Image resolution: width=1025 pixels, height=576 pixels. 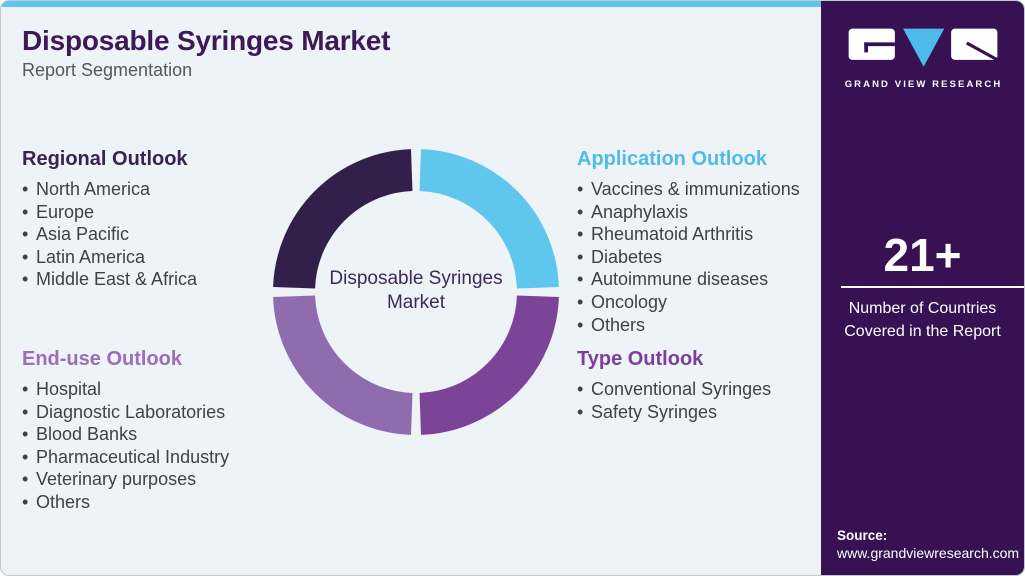 What do you see at coordinates (488, 219) in the screenshot?
I see `donut-segment-top-right` at bounding box center [488, 219].